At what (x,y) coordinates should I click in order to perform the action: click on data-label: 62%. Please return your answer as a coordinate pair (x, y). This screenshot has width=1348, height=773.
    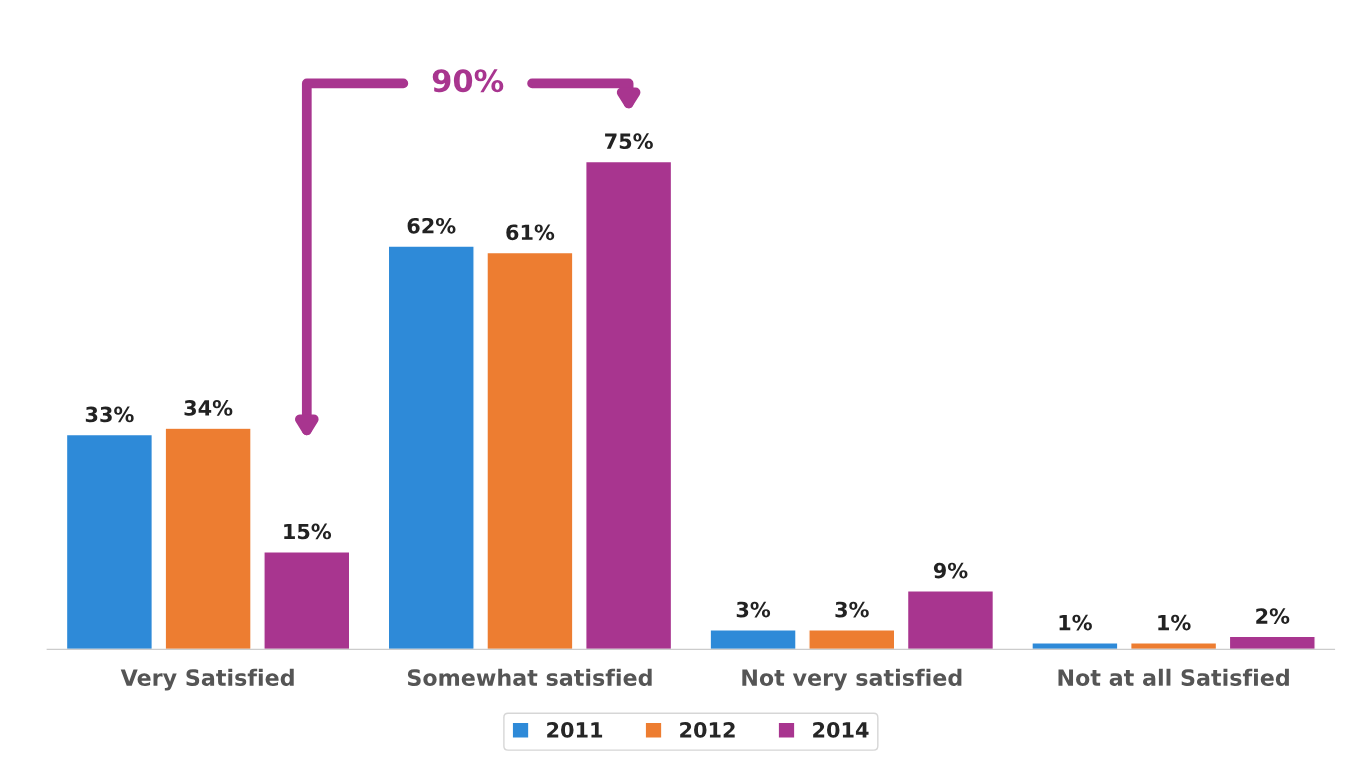
    Looking at the image, I should click on (431, 225).